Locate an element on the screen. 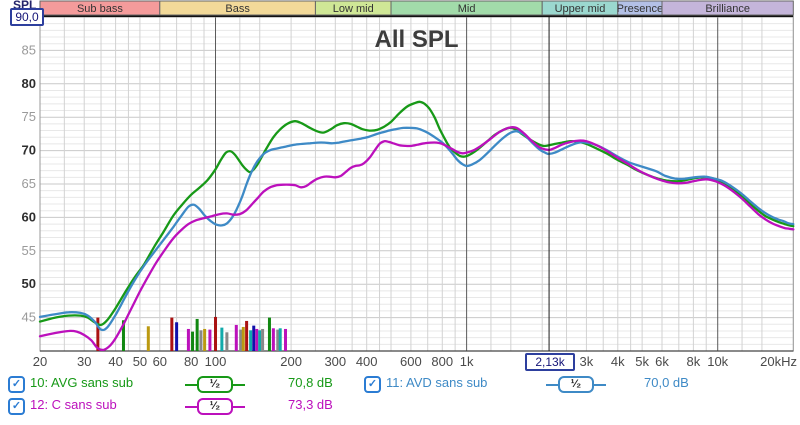  trace-12-smoothing-button: ¹⁄₂ is located at coordinates (215, 406).